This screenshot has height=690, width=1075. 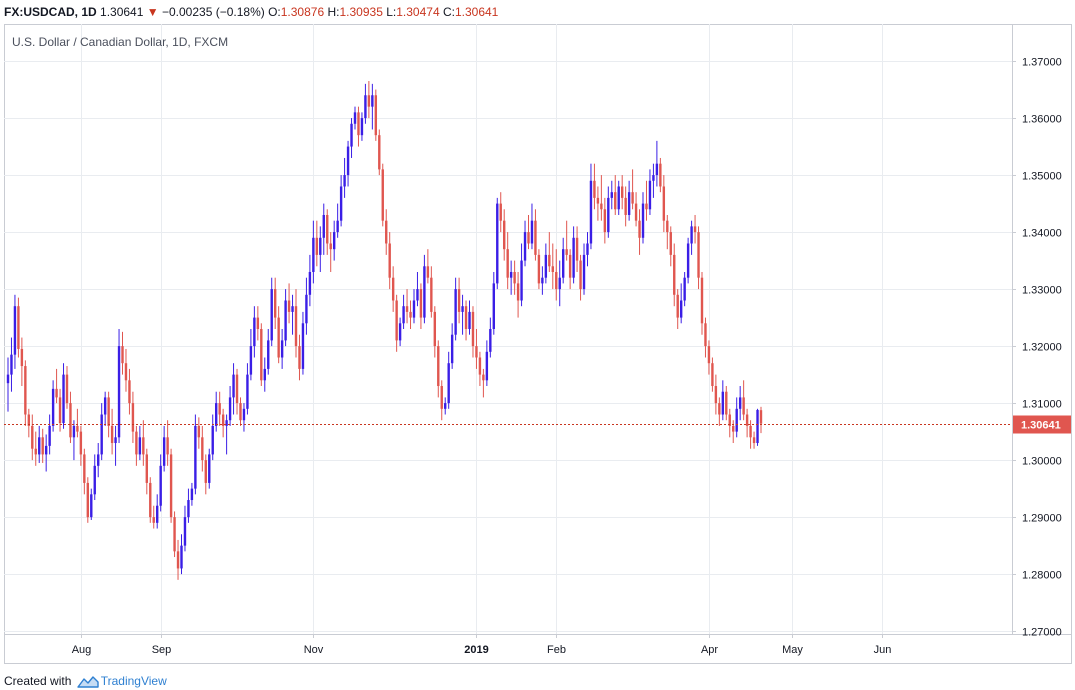 What do you see at coordinates (88, 682) in the screenshot?
I see `tradingview-logo-icon` at bounding box center [88, 682].